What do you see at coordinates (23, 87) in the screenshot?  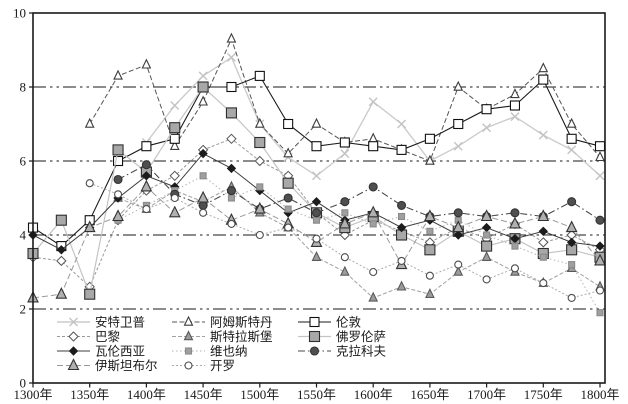 I see `y-tick-label: 8` at bounding box center [23, 87].